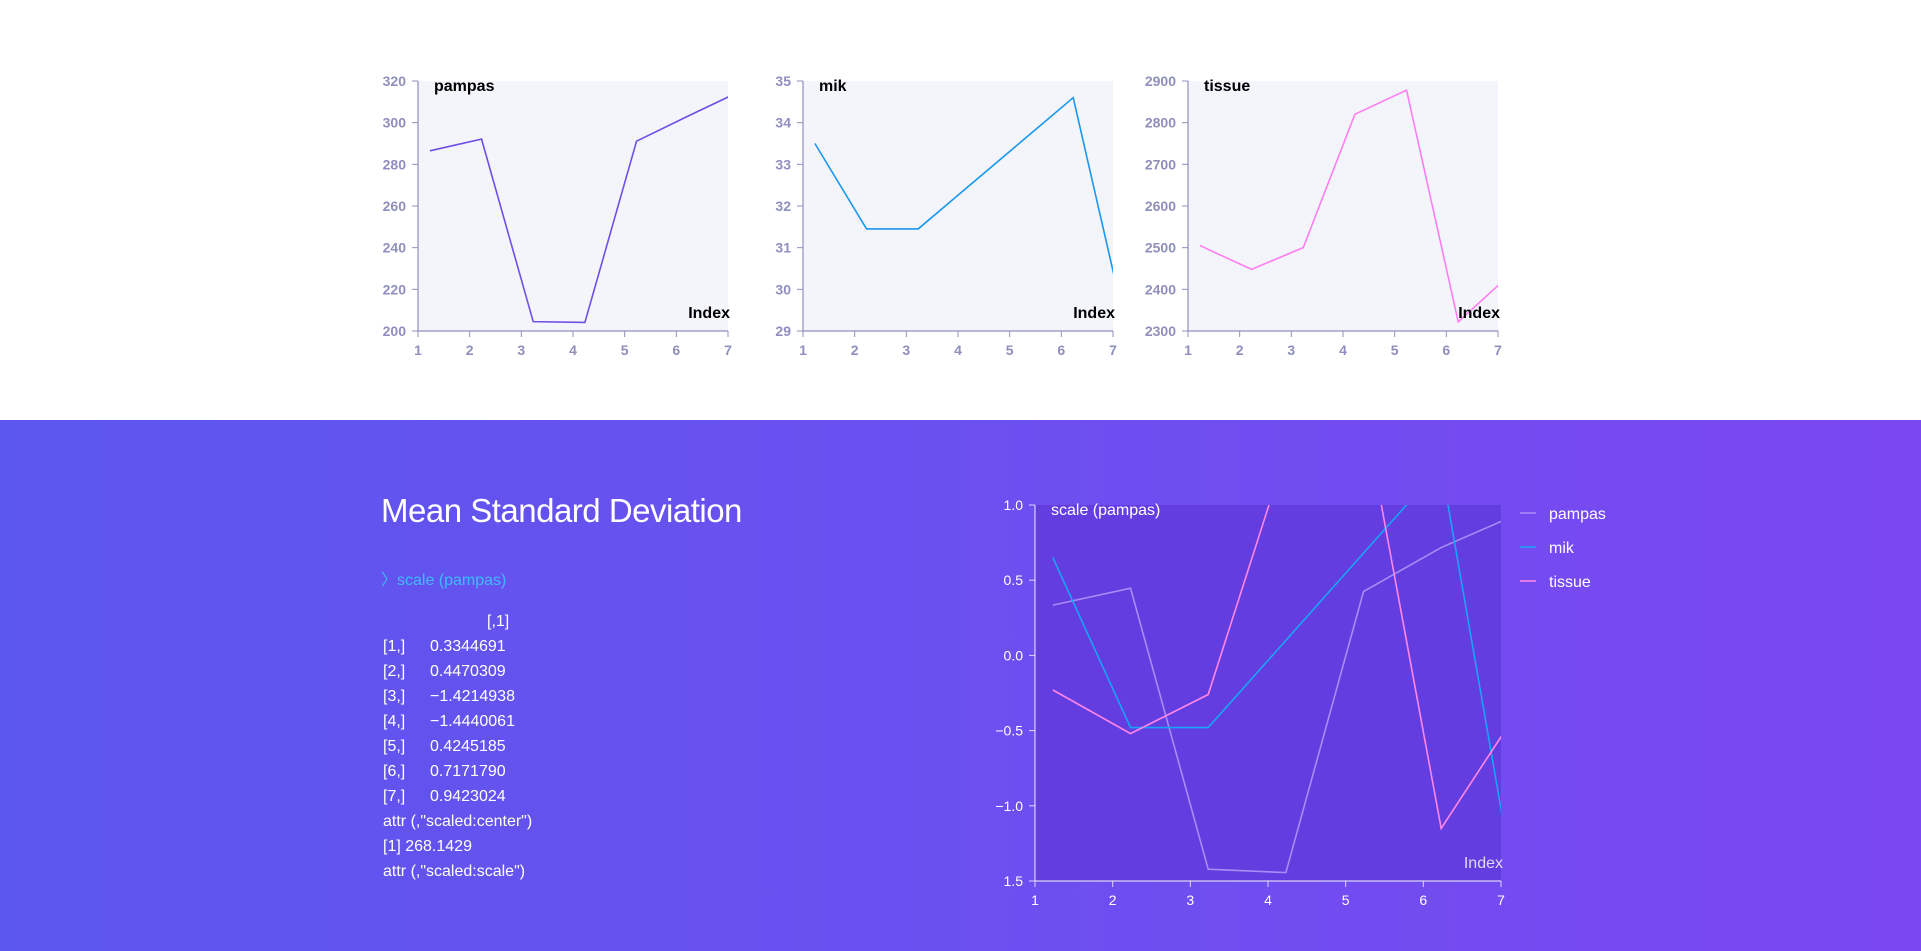 The width and height of the screenshot is (1921, 951). I want to click on y-tick-label: −1.0, so click(1009, 806).